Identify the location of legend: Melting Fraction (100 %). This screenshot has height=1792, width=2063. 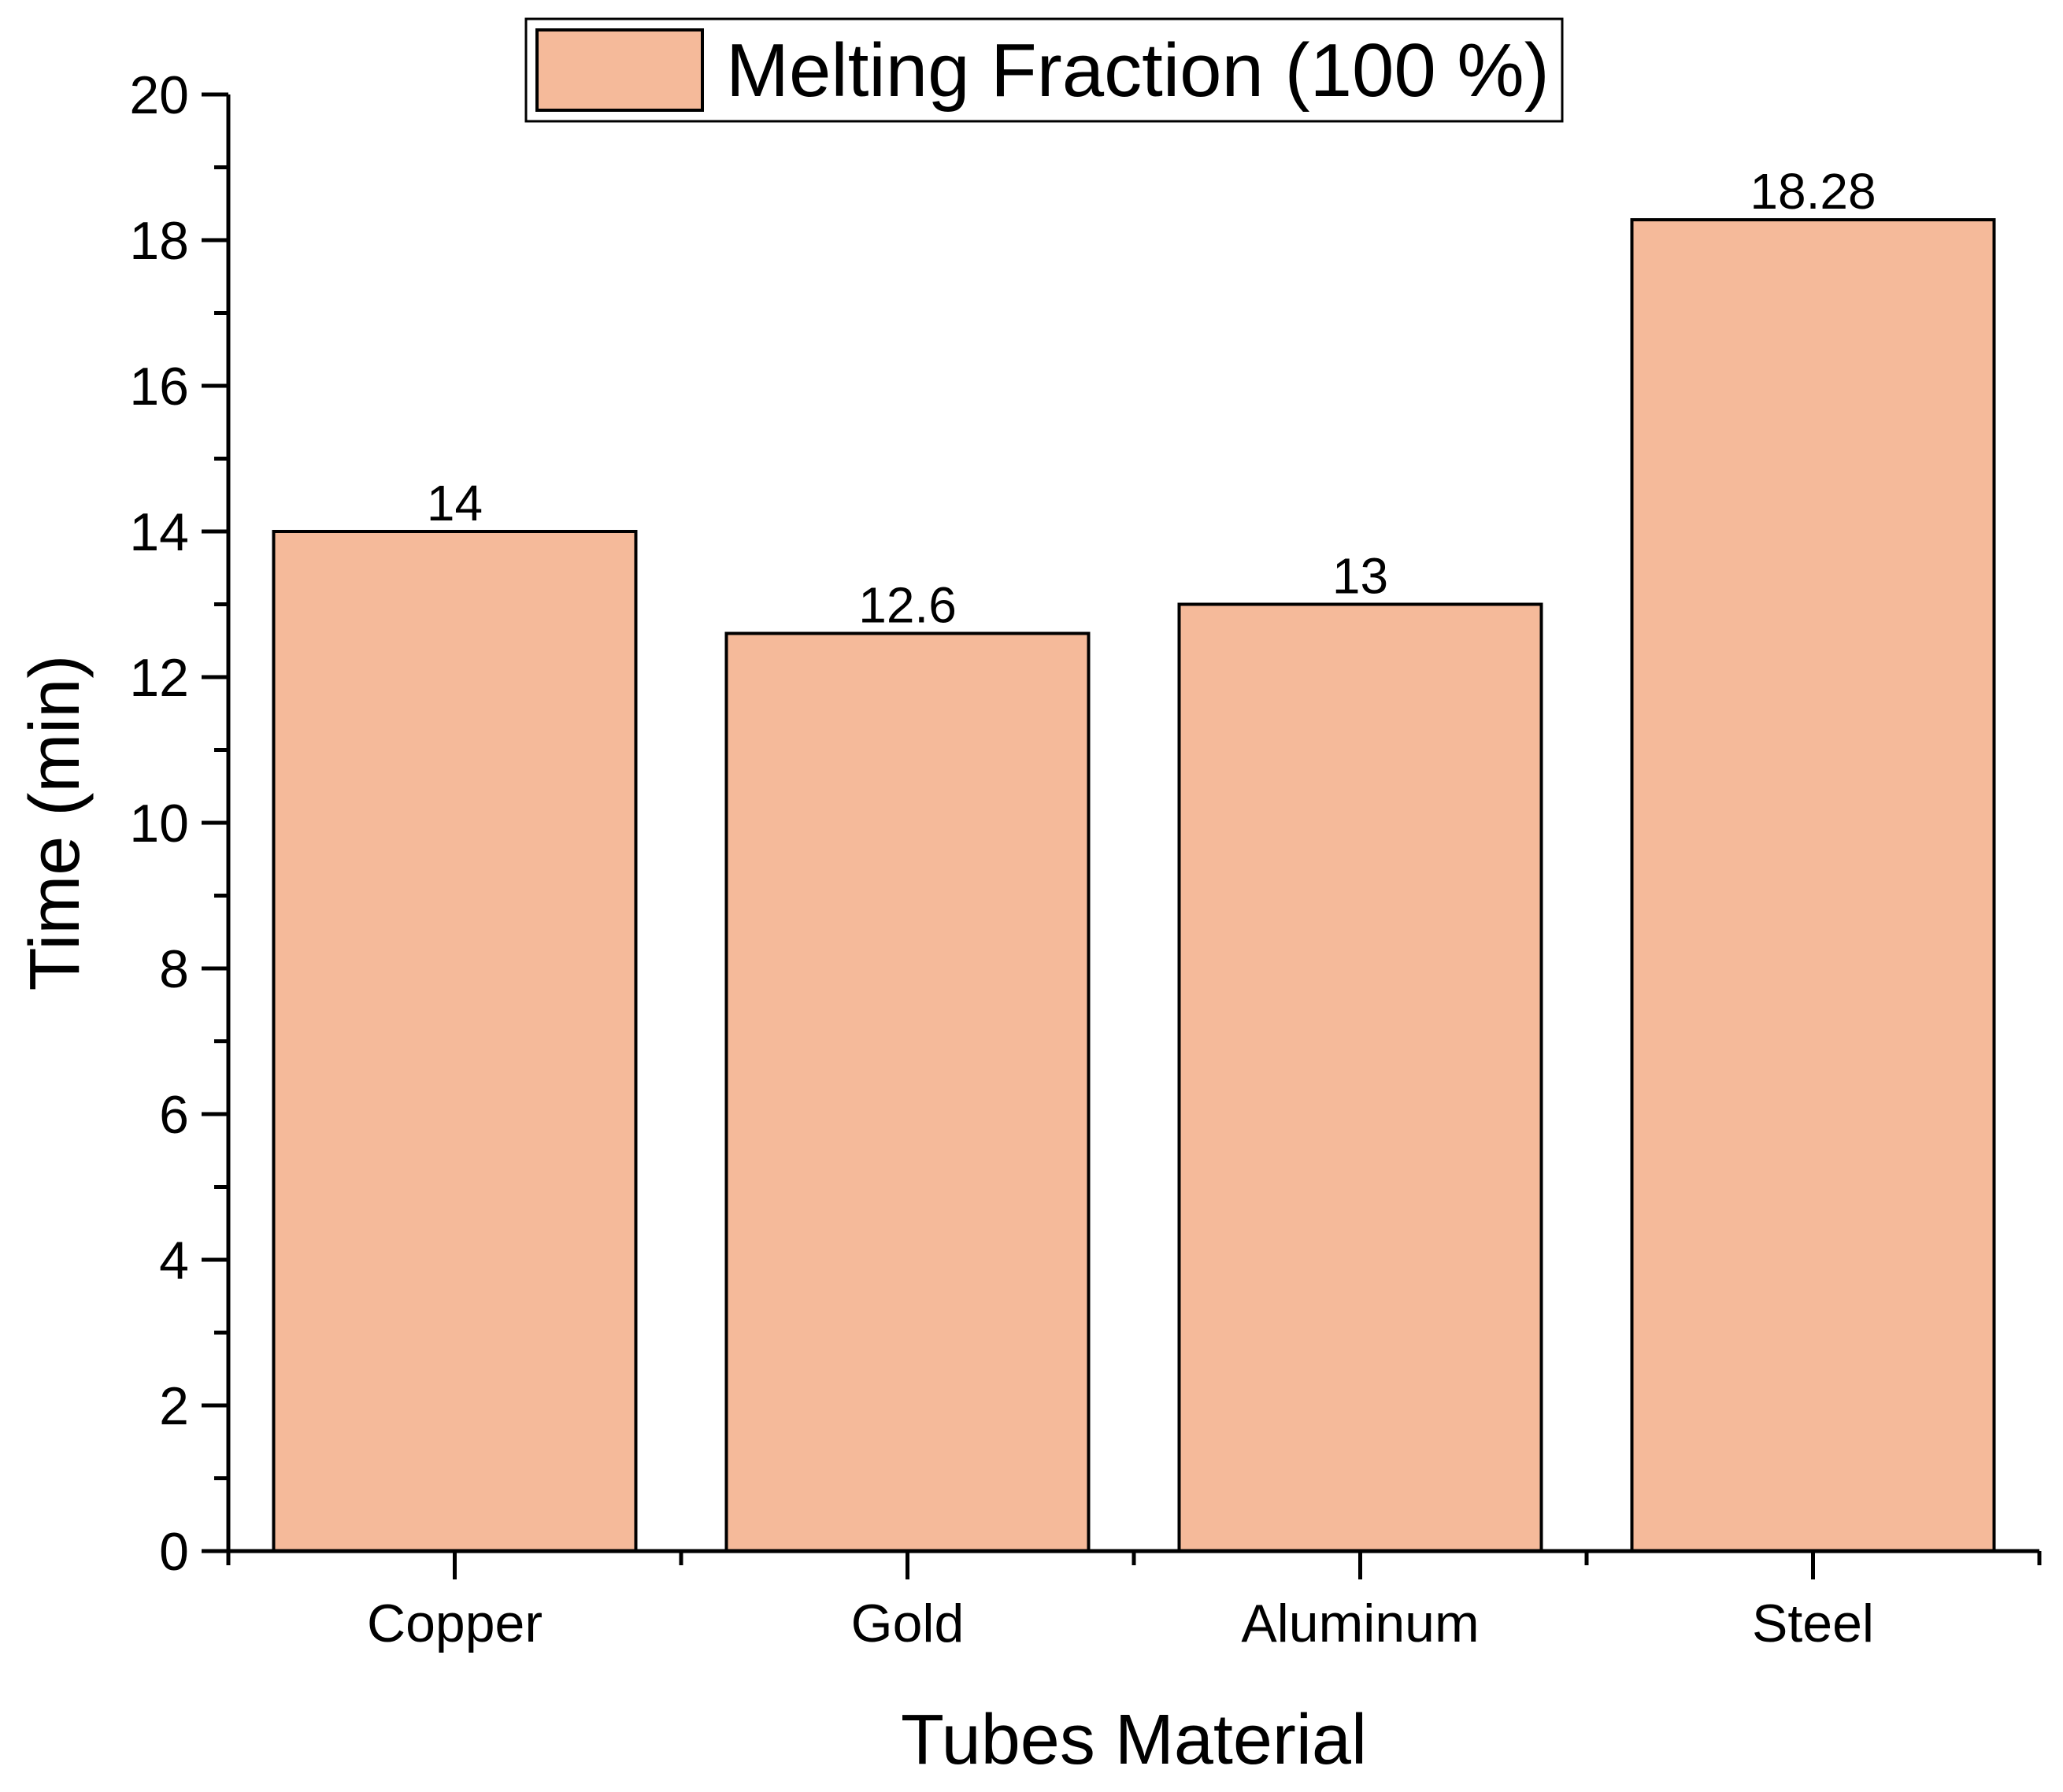
(1044, 70).